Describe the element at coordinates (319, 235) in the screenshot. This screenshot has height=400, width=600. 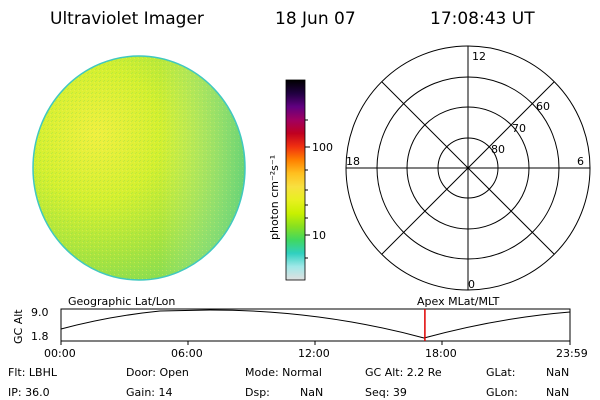
I see `colorbar-tick-10: 10` at that location.